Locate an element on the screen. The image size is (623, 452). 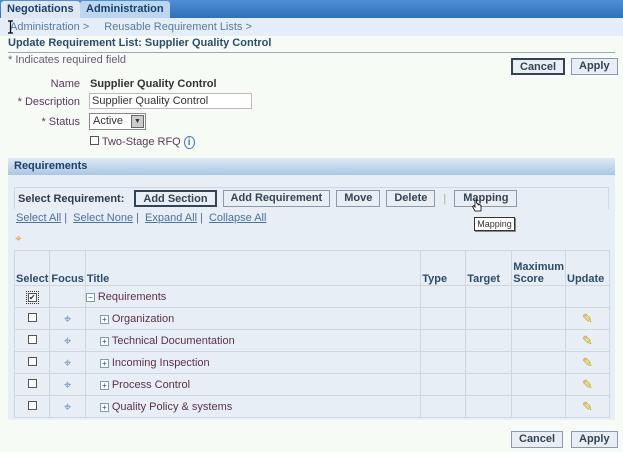
mapping-button: Mapping is located at coordinates (486, 198).